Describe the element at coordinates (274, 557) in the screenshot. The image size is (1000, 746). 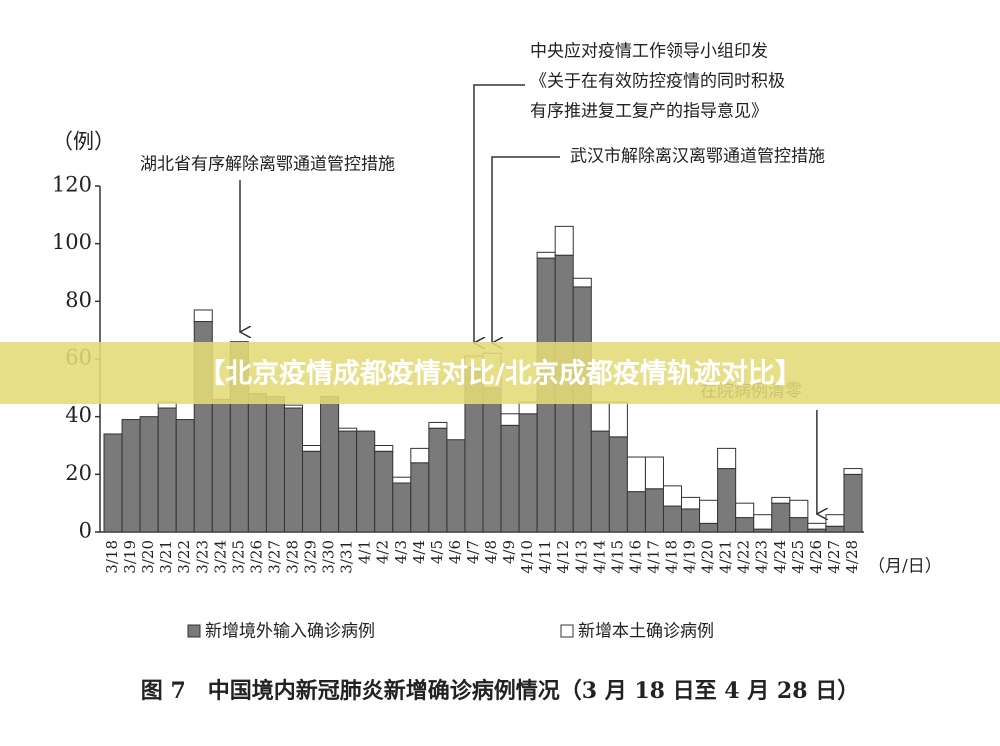
I see `x-tick-label: 3/27` at that location.